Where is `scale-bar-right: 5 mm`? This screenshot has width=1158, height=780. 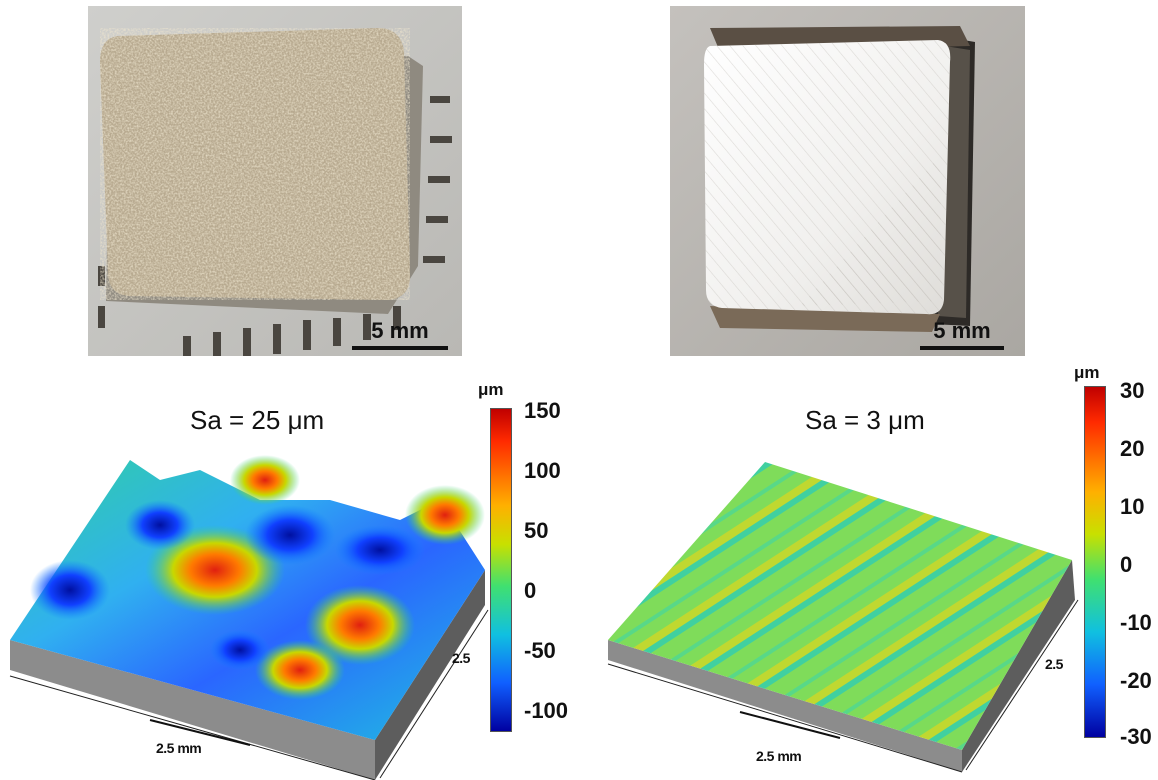
scale-bar-right: 5 mm is located at coordinates (962, 334).